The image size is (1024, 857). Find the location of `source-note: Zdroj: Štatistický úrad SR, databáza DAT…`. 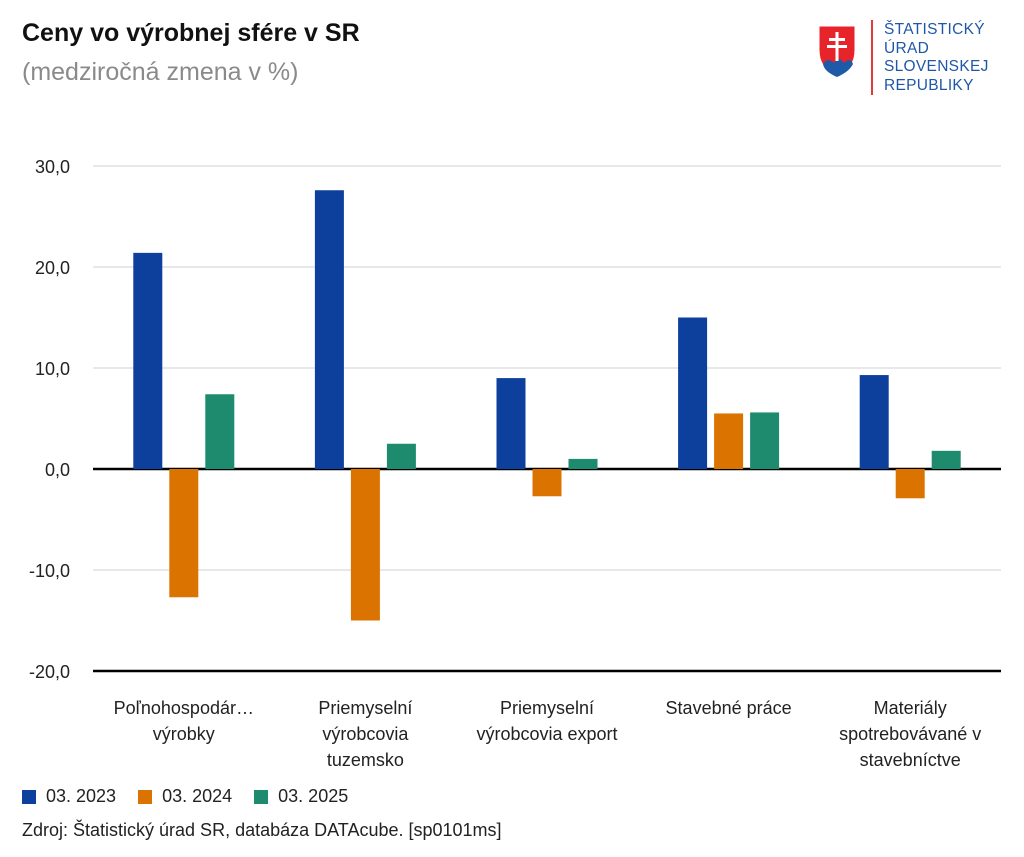

source-note: Zdroj: Štatistický úrad SR, databáza DAT… is located at coordinates (262, 830).